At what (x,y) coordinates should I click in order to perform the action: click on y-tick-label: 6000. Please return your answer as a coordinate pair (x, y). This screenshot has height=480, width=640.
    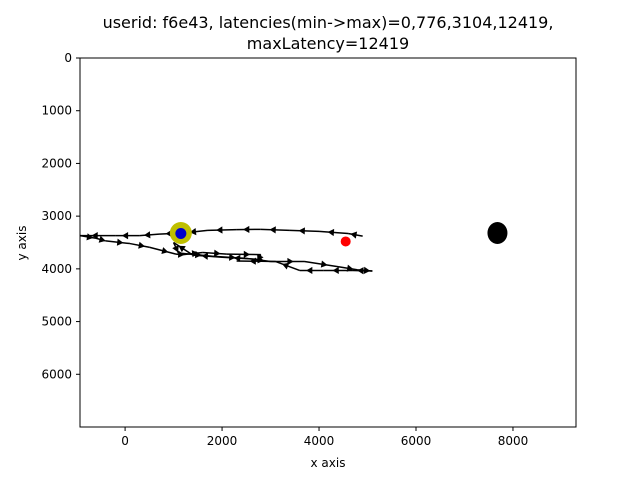
    Looking at the image, I should click on (56, 374).